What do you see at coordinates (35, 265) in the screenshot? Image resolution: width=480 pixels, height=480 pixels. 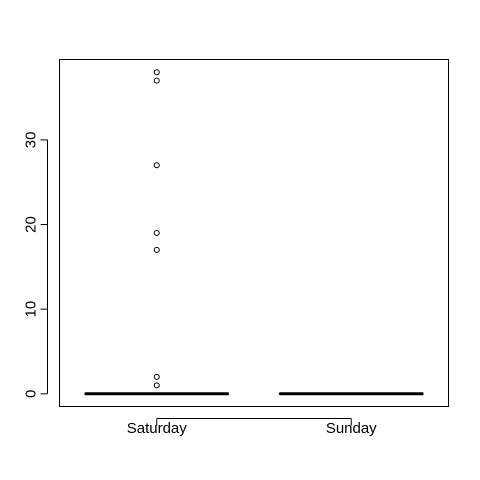 I see `y-axis: 0 10 20 30` at bounding box center [35, 265].